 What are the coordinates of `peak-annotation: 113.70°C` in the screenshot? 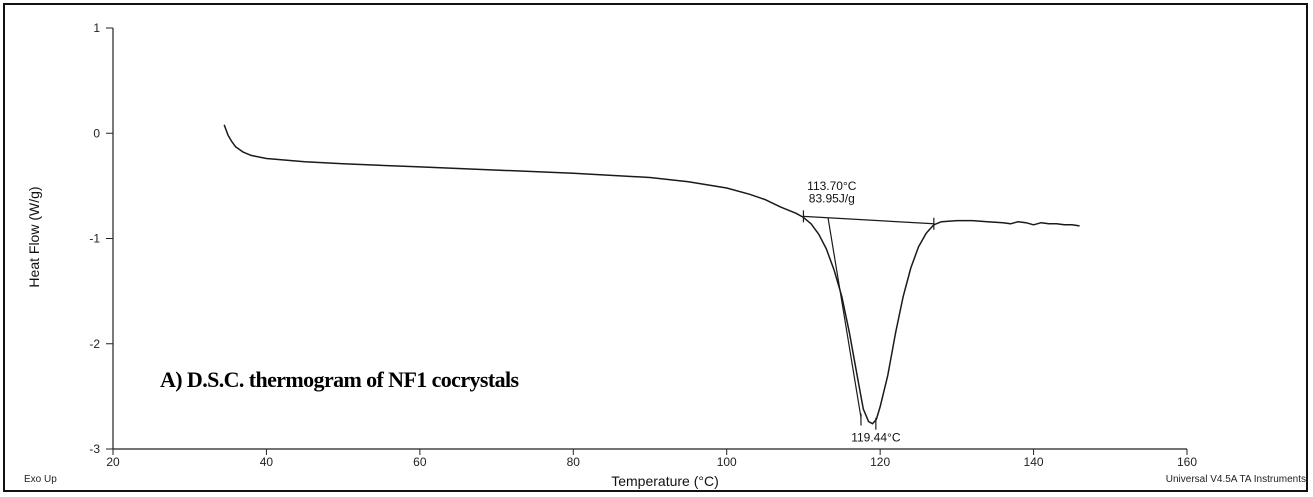 It's located at (832, 186).